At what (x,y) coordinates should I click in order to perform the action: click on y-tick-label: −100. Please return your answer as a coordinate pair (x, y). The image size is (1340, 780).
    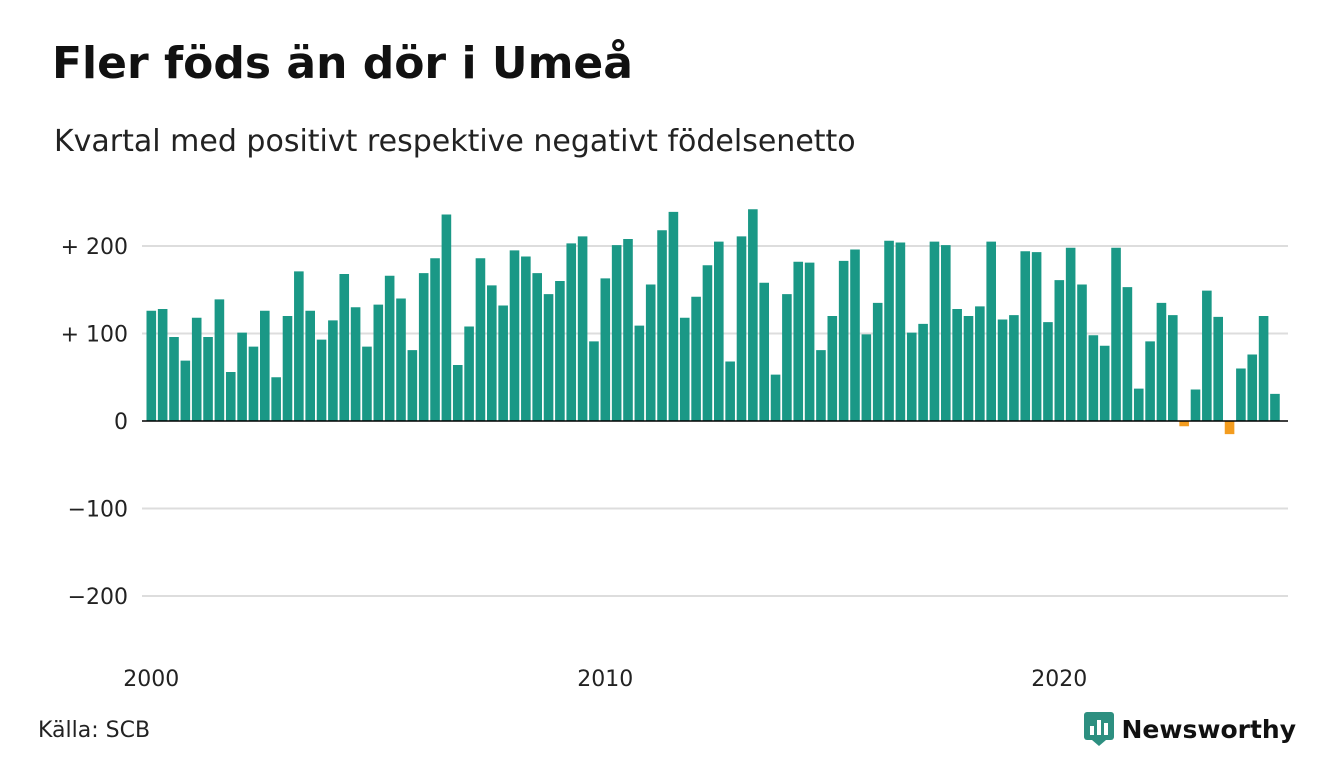
    Looking at the image, I should click on (98, 510).